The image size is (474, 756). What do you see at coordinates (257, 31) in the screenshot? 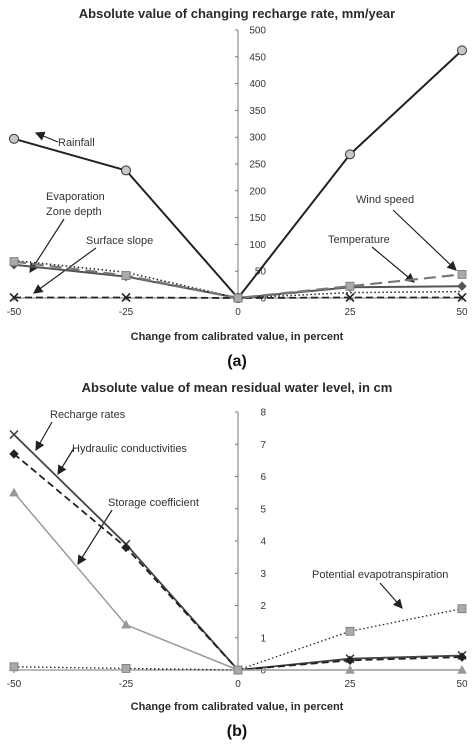
I see `y-tick-label: 500` at bounding box center [257, 31].